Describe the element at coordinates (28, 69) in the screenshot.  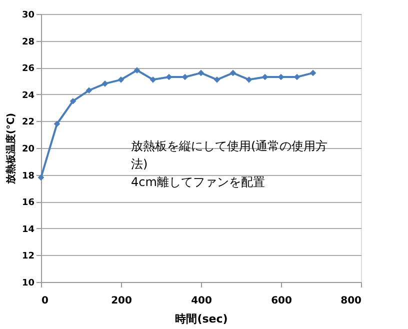
I see `y-tick-label: 26` at that location.